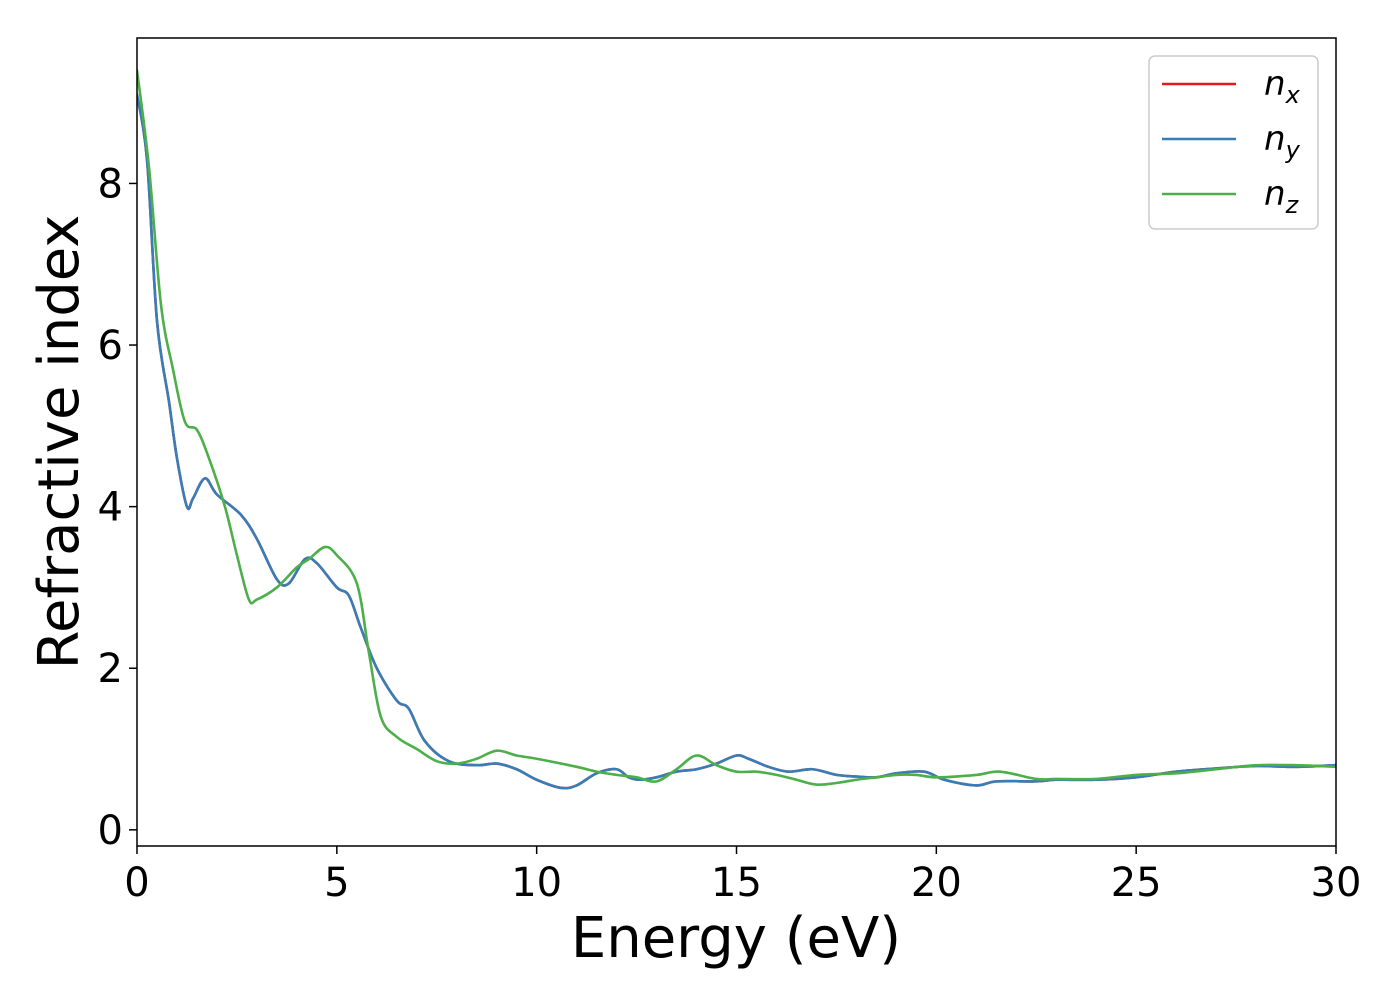  I want to click on x-tick-label: 10, so click(536, 883).